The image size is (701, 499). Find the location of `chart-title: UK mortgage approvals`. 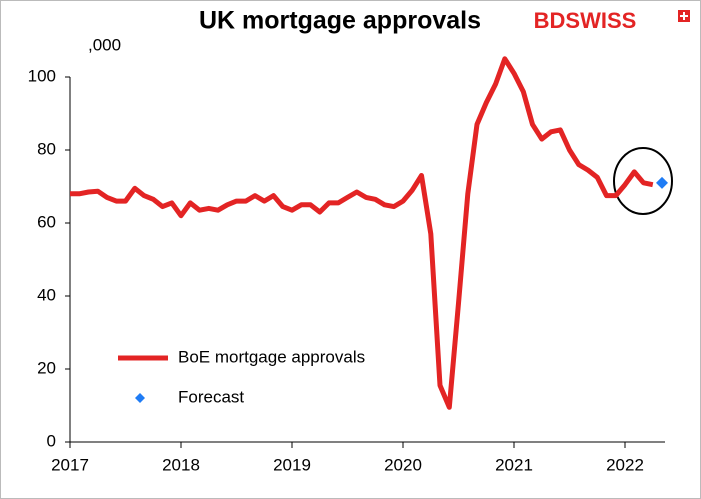

chart-title: UK mortgage approvals is located at coordinates (340, 21).